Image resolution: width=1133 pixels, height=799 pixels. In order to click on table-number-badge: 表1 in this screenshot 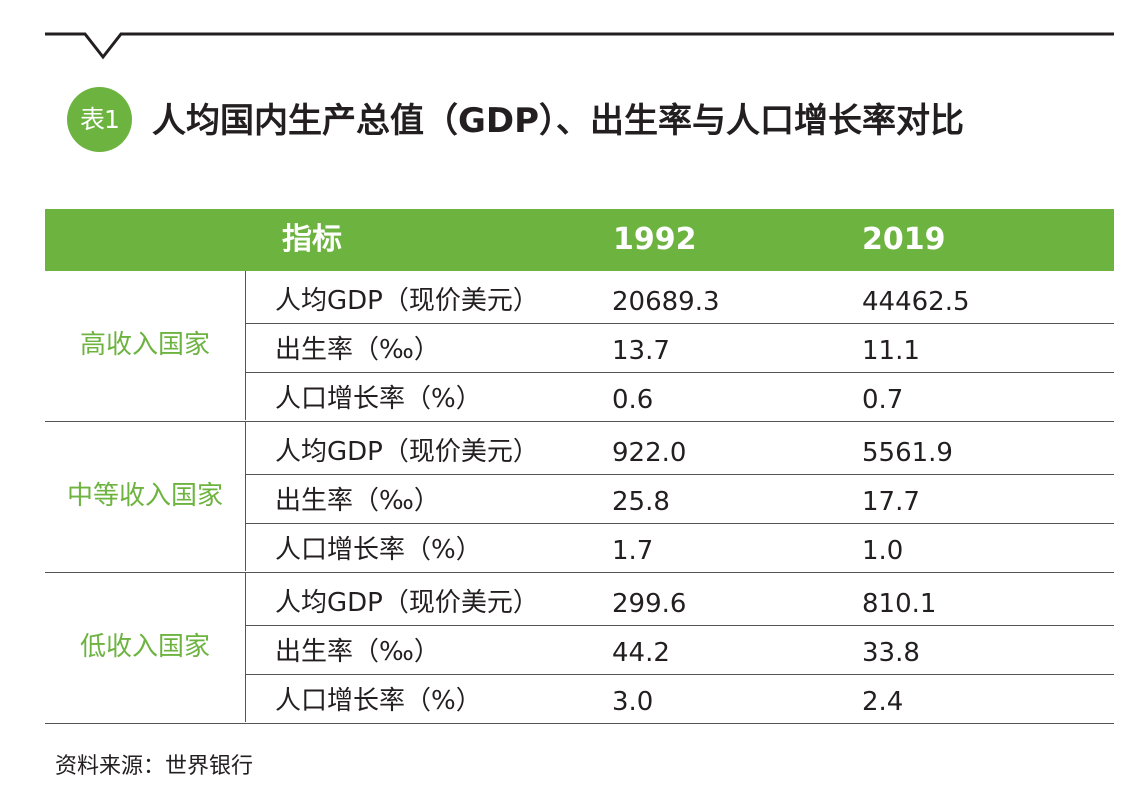, I will do `click(99, 119)`.